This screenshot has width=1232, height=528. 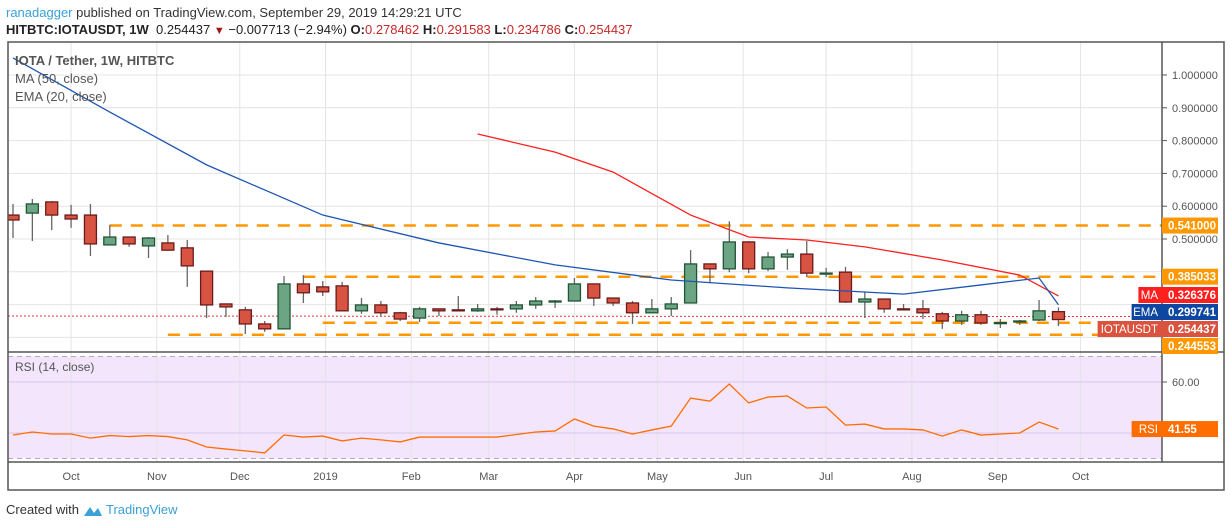 I want to click on ma-value-box, so click(x=1190, y=295).